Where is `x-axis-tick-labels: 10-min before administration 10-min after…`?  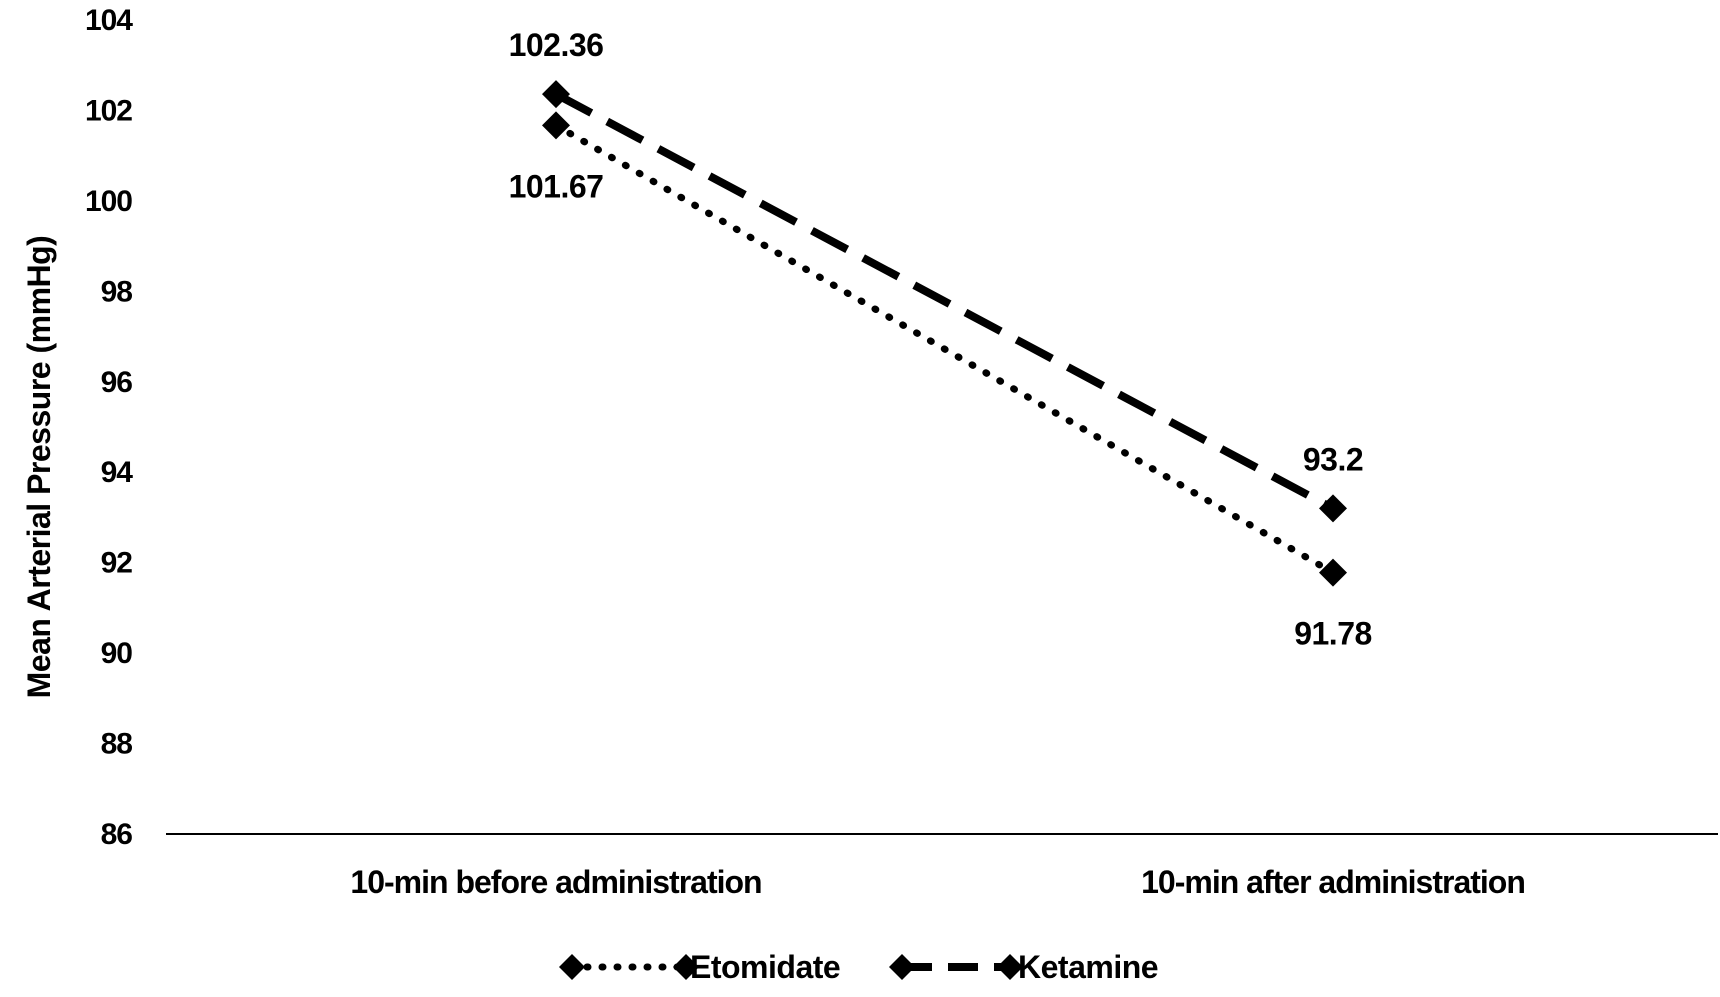 x-axis-tick-labels: 10-min before administration 10-min after… is located at coordinates (937, 882).